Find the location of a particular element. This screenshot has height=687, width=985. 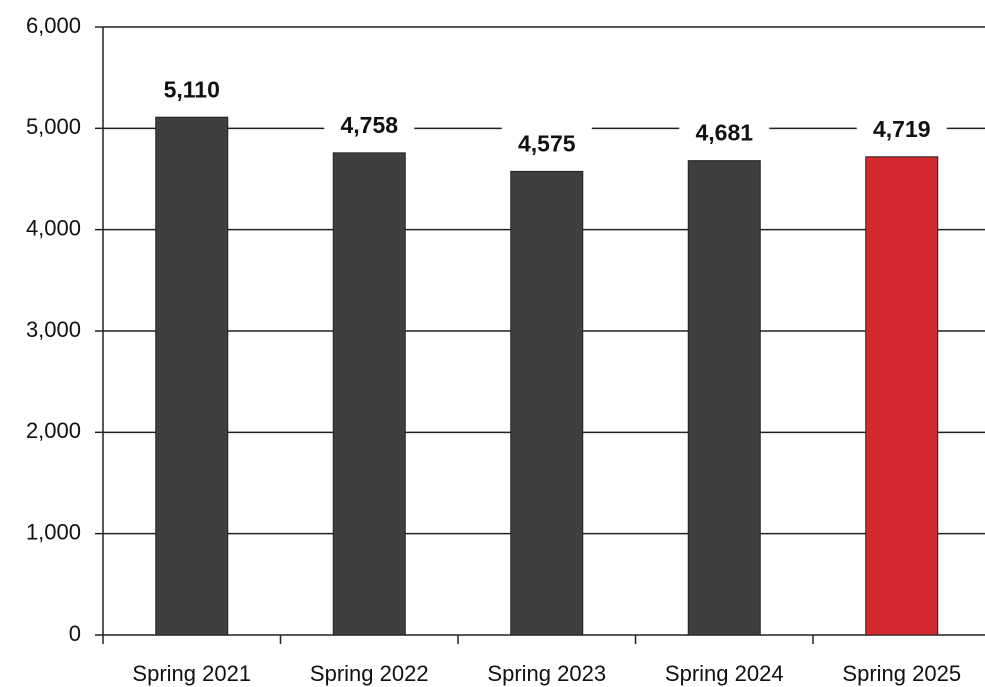

x-tick-label: Spring 2022 is located at coordinates (369, 673).